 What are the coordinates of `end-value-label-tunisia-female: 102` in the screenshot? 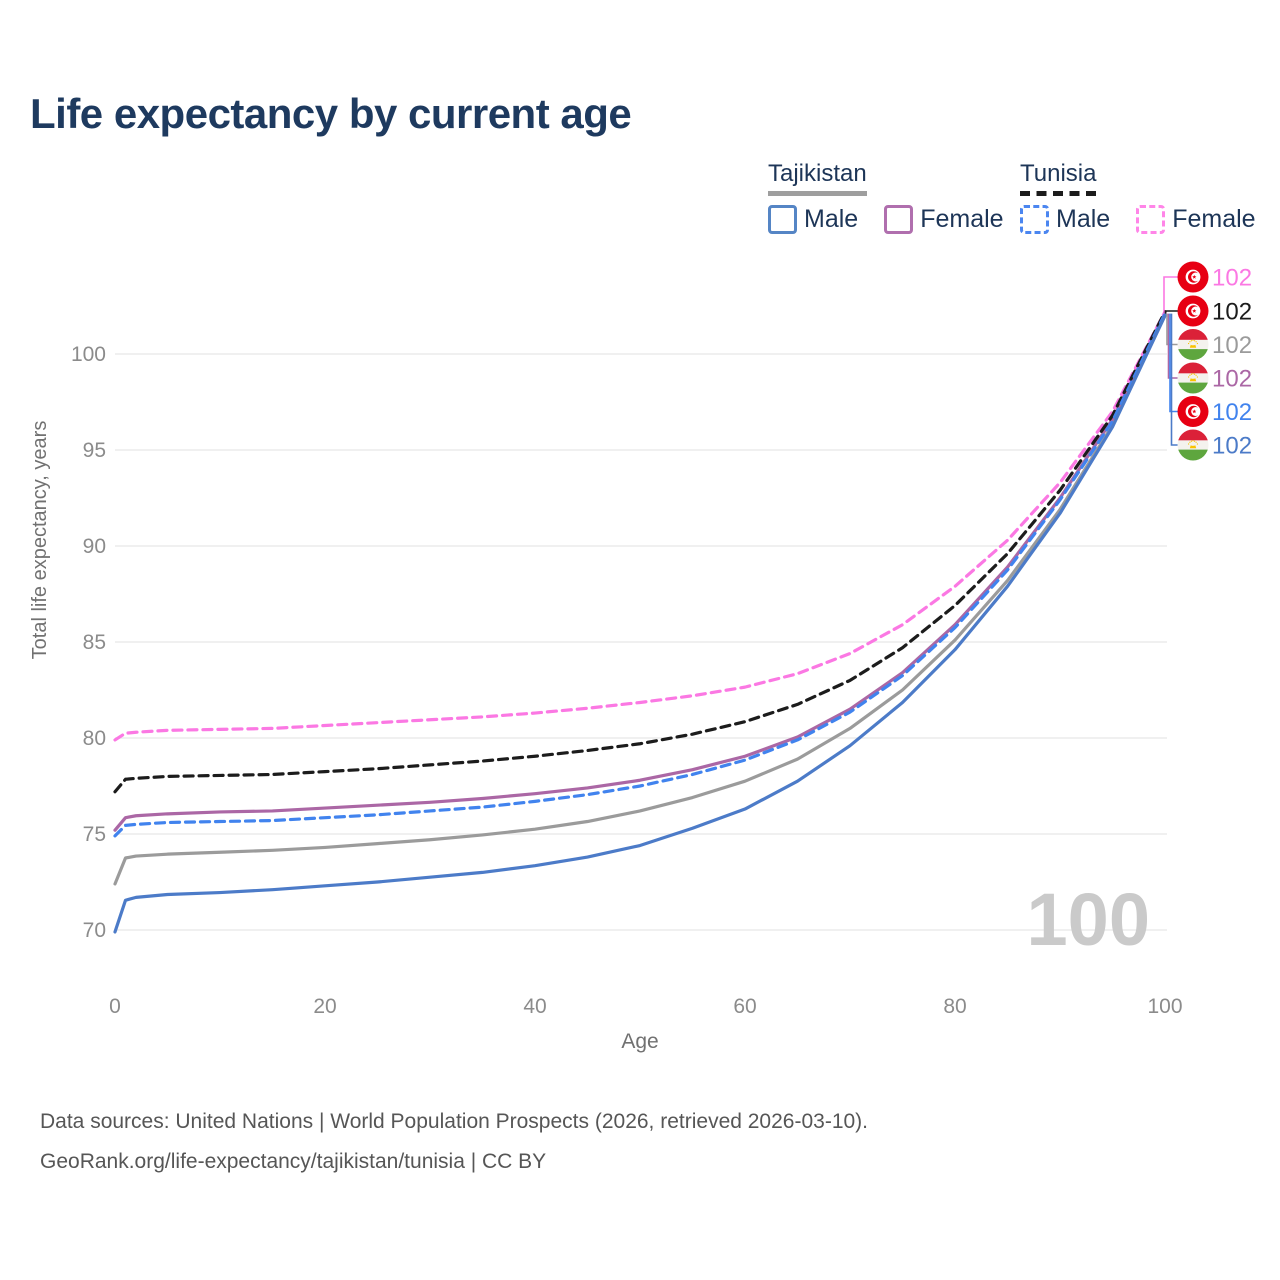 It's located at (1232, 278).